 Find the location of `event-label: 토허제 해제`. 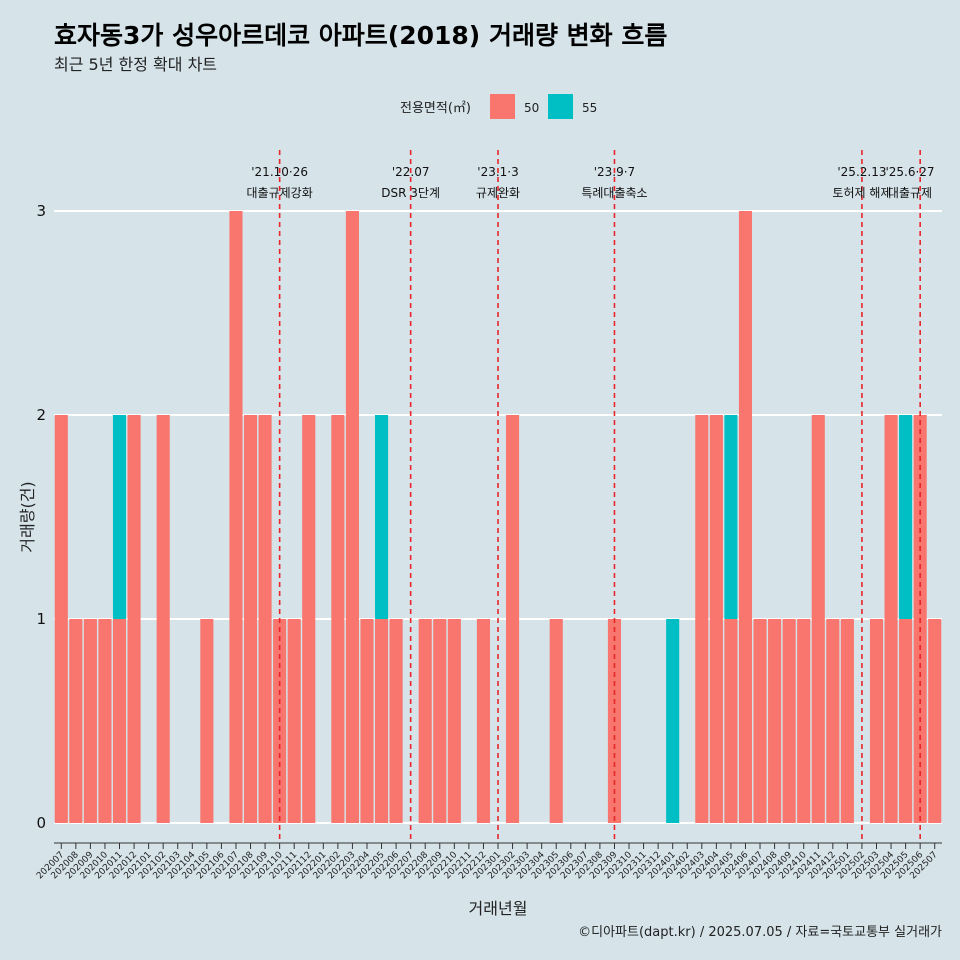

event-label: 토허제 해제 is located at coordinates (861, 193).